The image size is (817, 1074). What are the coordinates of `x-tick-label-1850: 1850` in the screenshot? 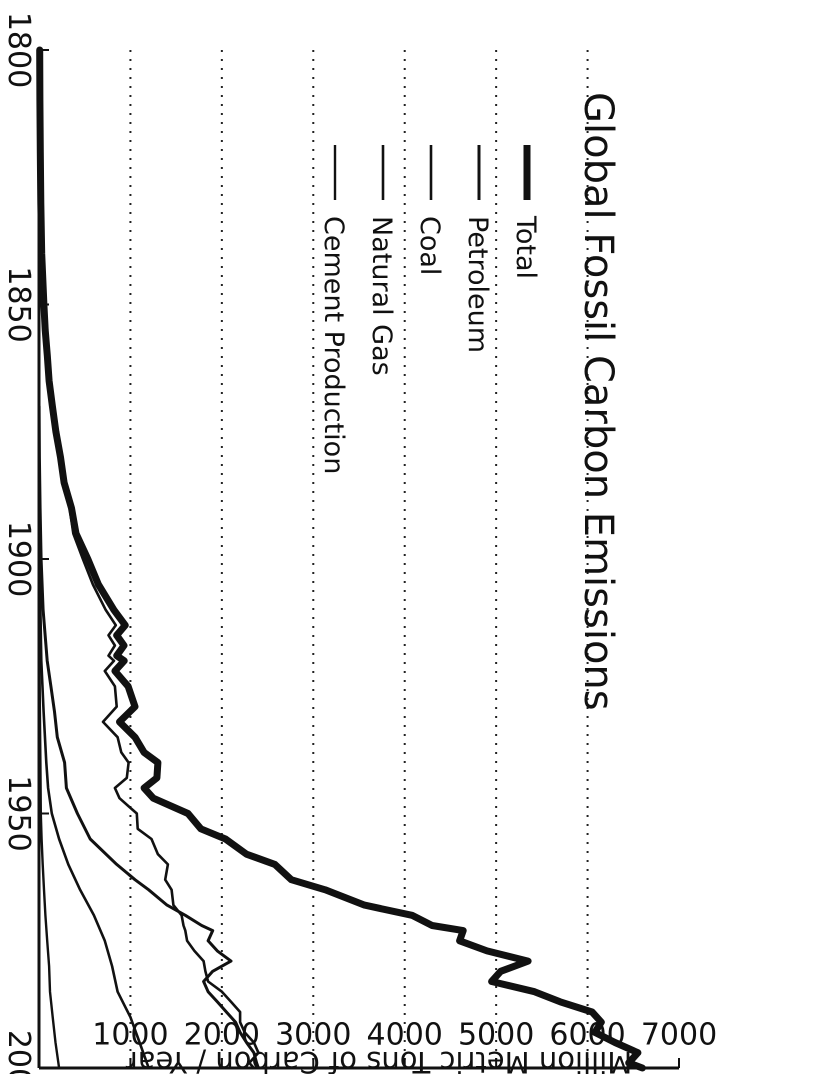 It's located at (18, 304).